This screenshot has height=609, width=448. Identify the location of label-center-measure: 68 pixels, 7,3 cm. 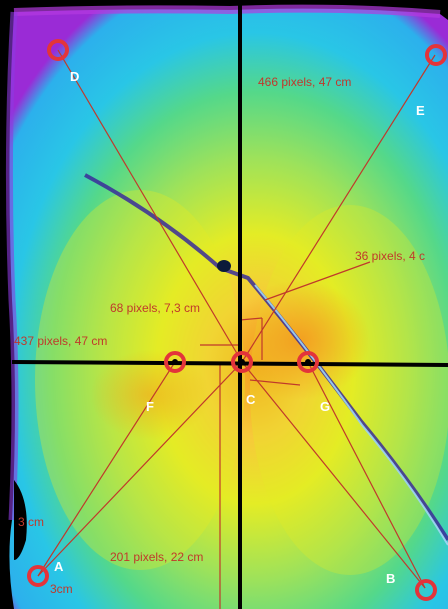
(155, 308).